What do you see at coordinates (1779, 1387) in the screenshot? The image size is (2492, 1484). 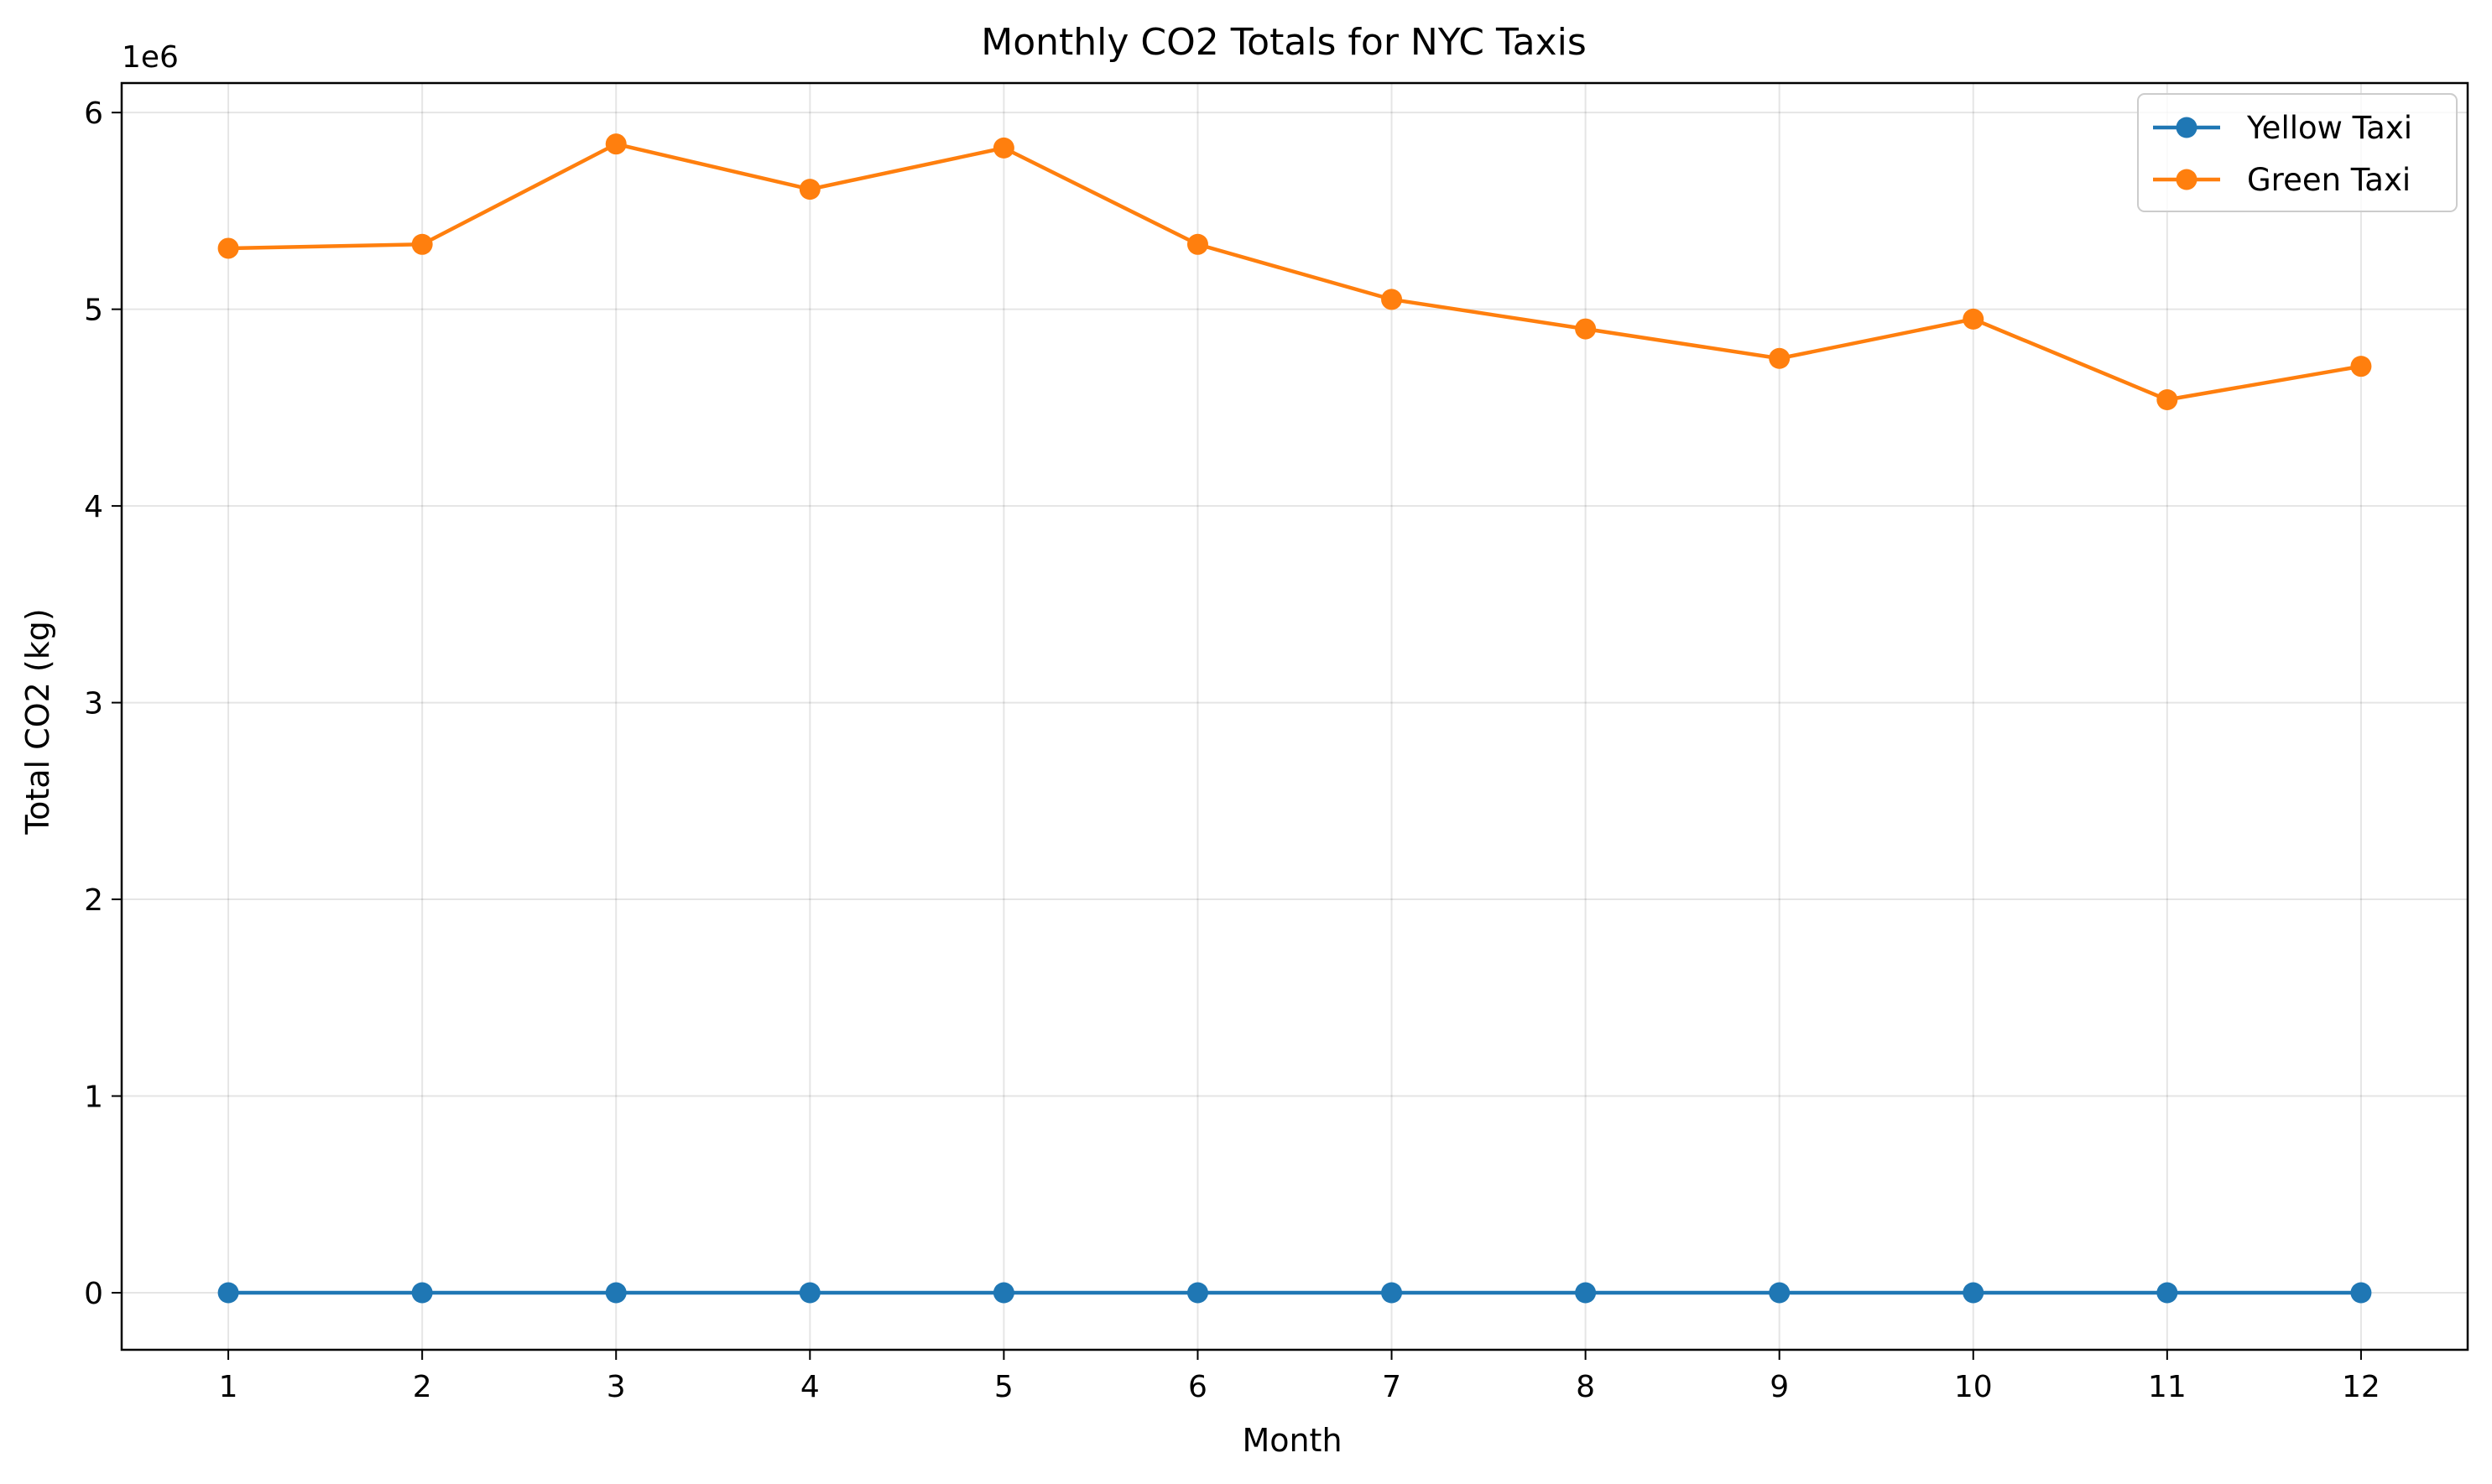 I see `x-tick-label: 9` at bounding box center [1779, 1387].